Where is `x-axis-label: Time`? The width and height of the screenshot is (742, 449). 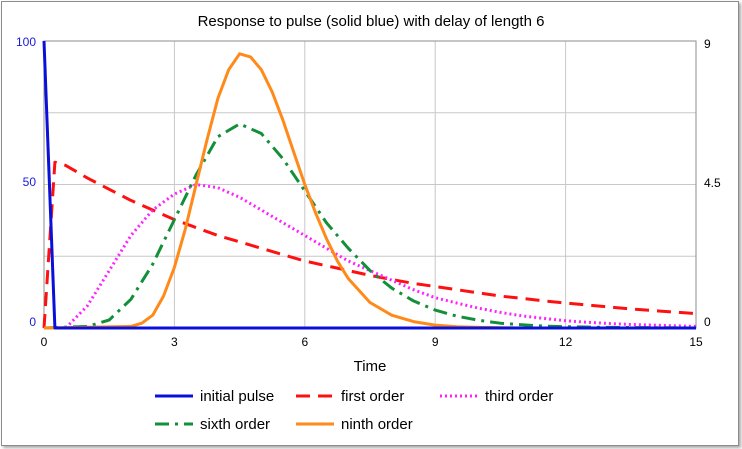 x-axis-label: Time is located at coordinates (370, 366).